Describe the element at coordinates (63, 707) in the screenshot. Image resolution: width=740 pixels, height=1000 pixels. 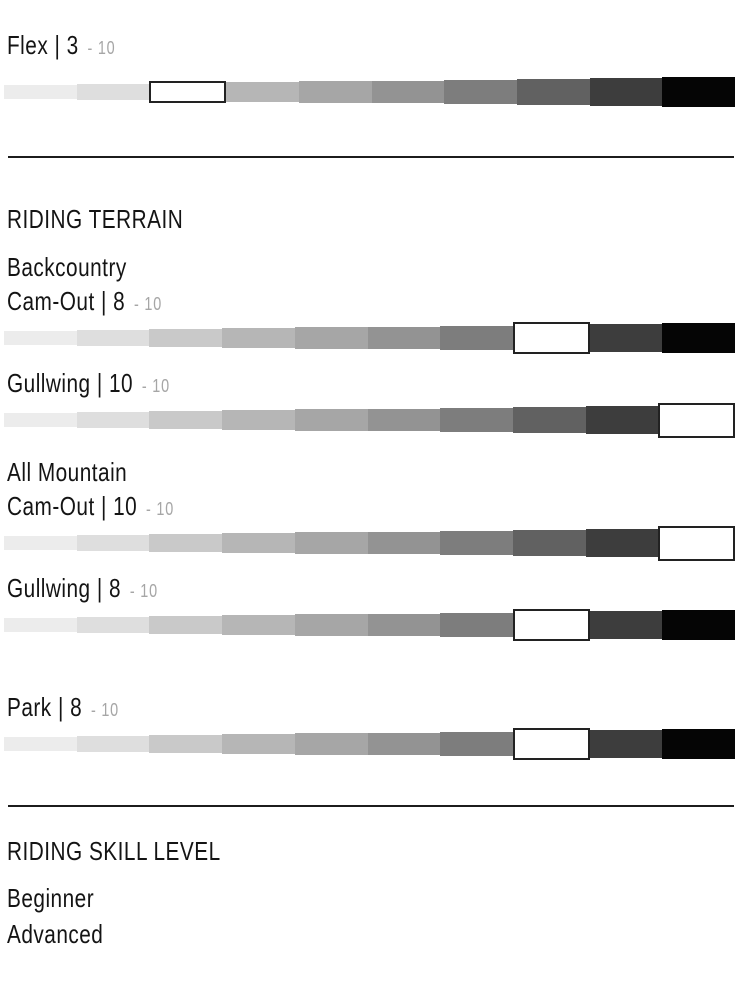
I see `metric-label-park: Park | 8- 10` at that location.